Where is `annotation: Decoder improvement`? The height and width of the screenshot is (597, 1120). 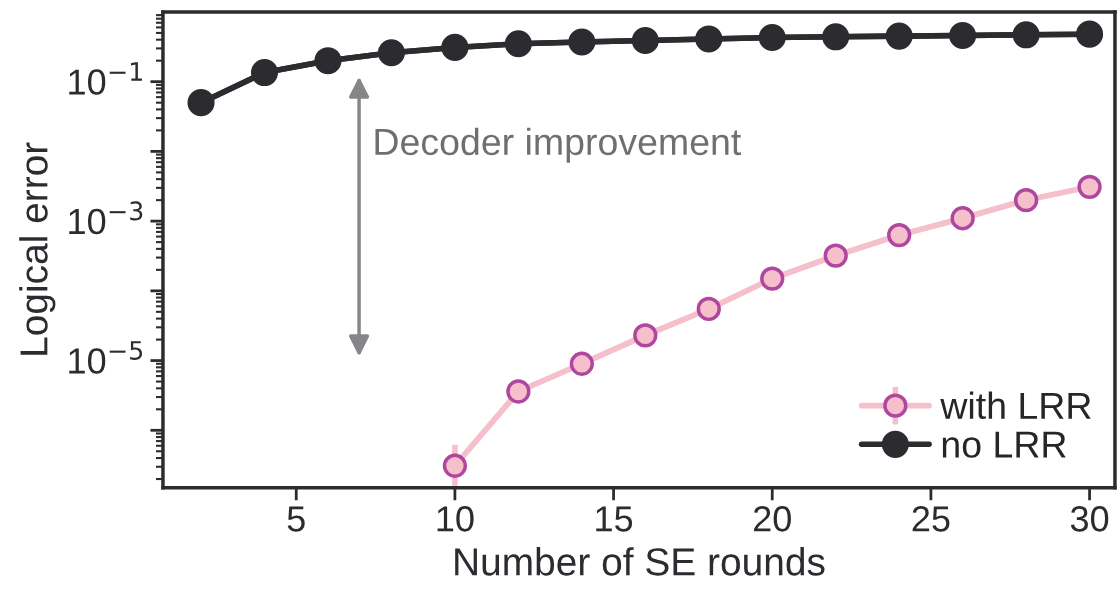
annotation: Decoder improvement is located at coordinates (558, 145).